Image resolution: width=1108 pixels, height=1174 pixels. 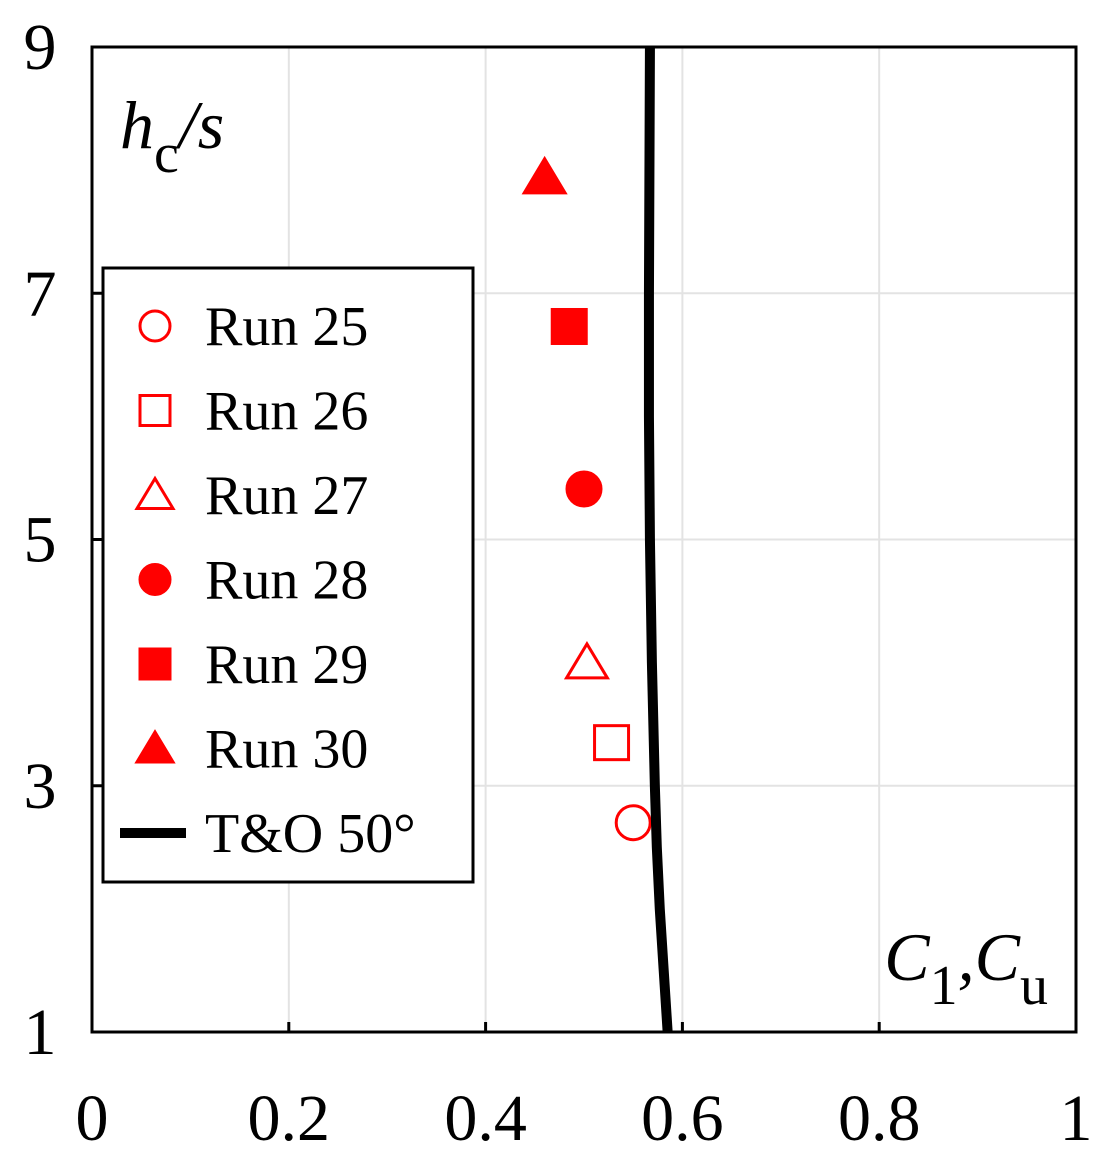 I want to click on legend-label: Run 29, so click(x=286, y=665).